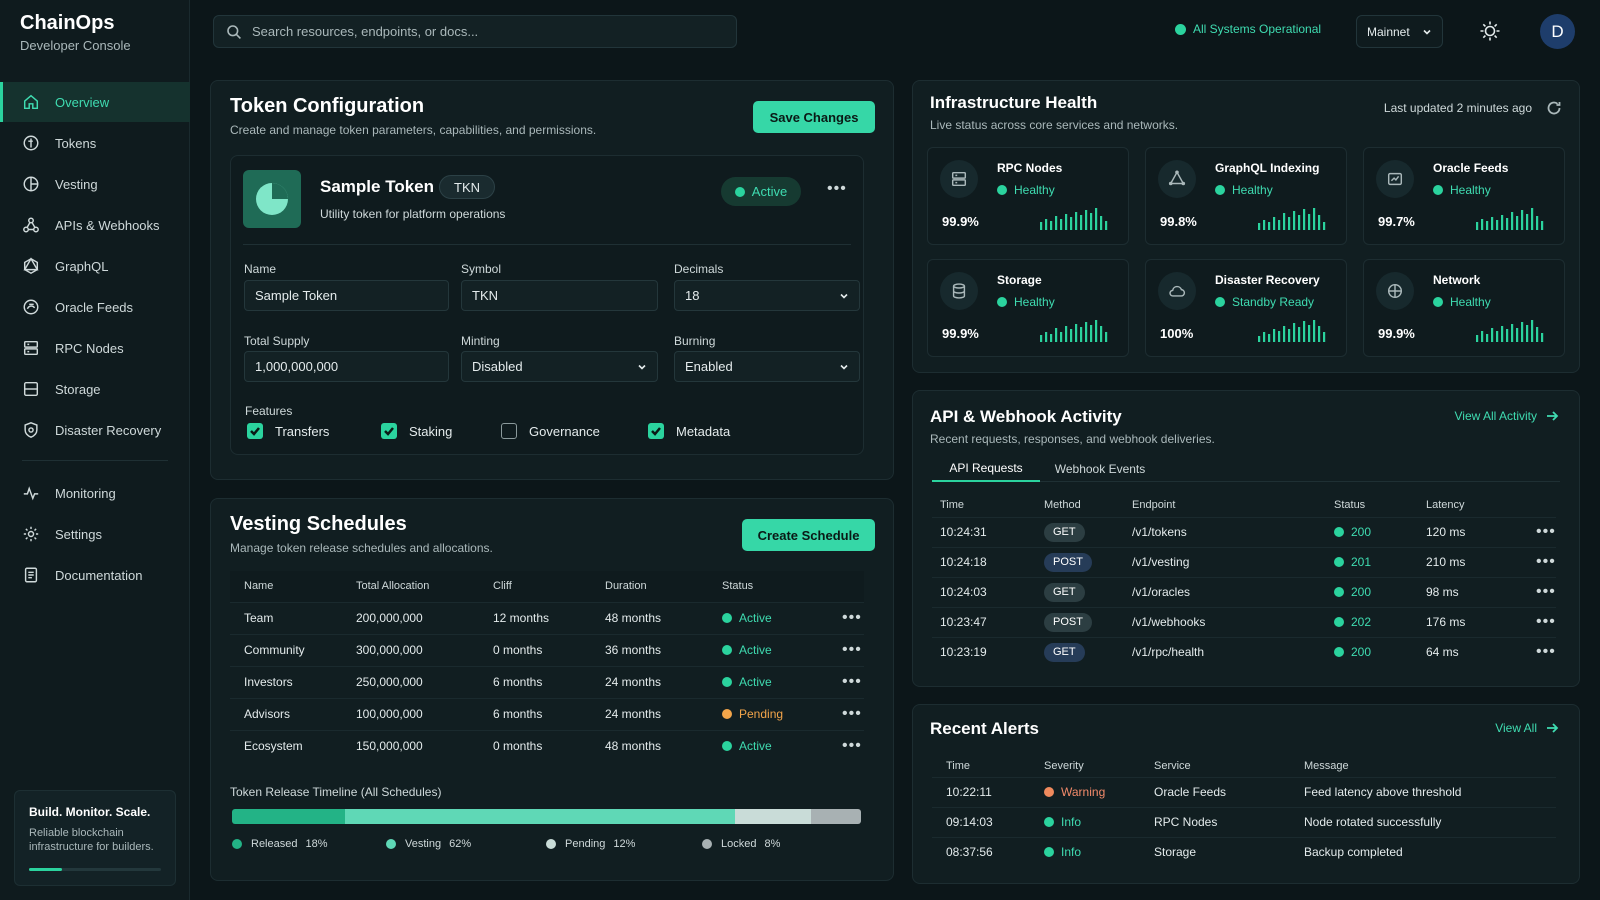  Describe the element at coordinates (959, 179) in the screenshot. I see `server-icon` at that location.